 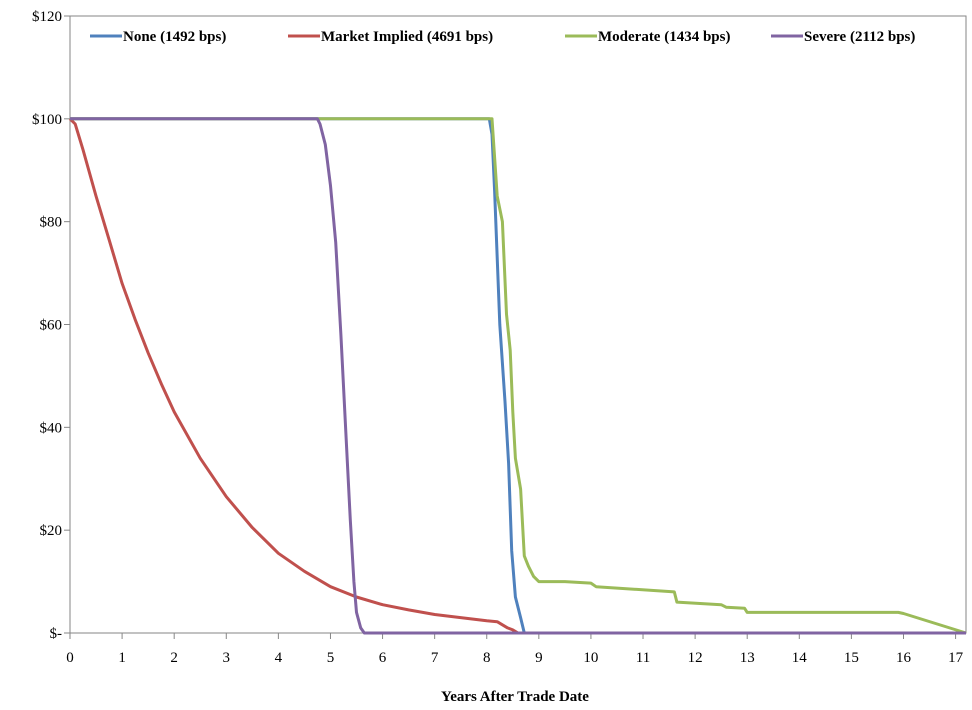 What do you see at coordinates (859, 37) in the screenshot?
I see `legend-label: Severe (2112 bps)` at bounding box center [859, 37].